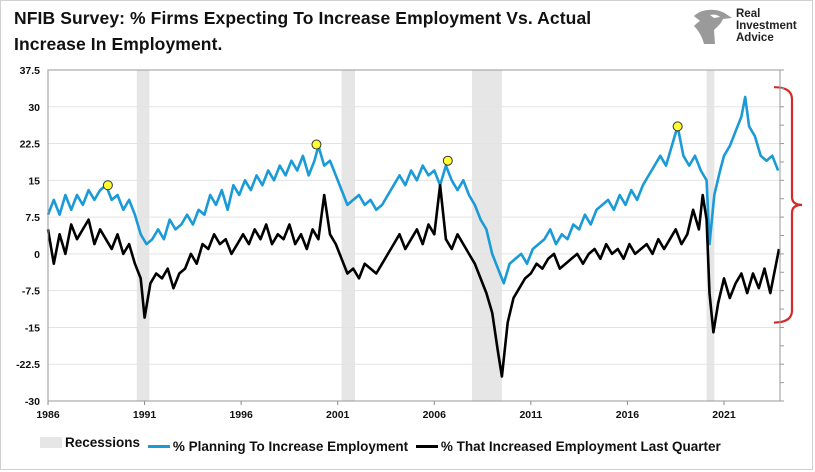 This screenshot has width=815, height=472. I want to click on red-bracket, so click(788, 205).